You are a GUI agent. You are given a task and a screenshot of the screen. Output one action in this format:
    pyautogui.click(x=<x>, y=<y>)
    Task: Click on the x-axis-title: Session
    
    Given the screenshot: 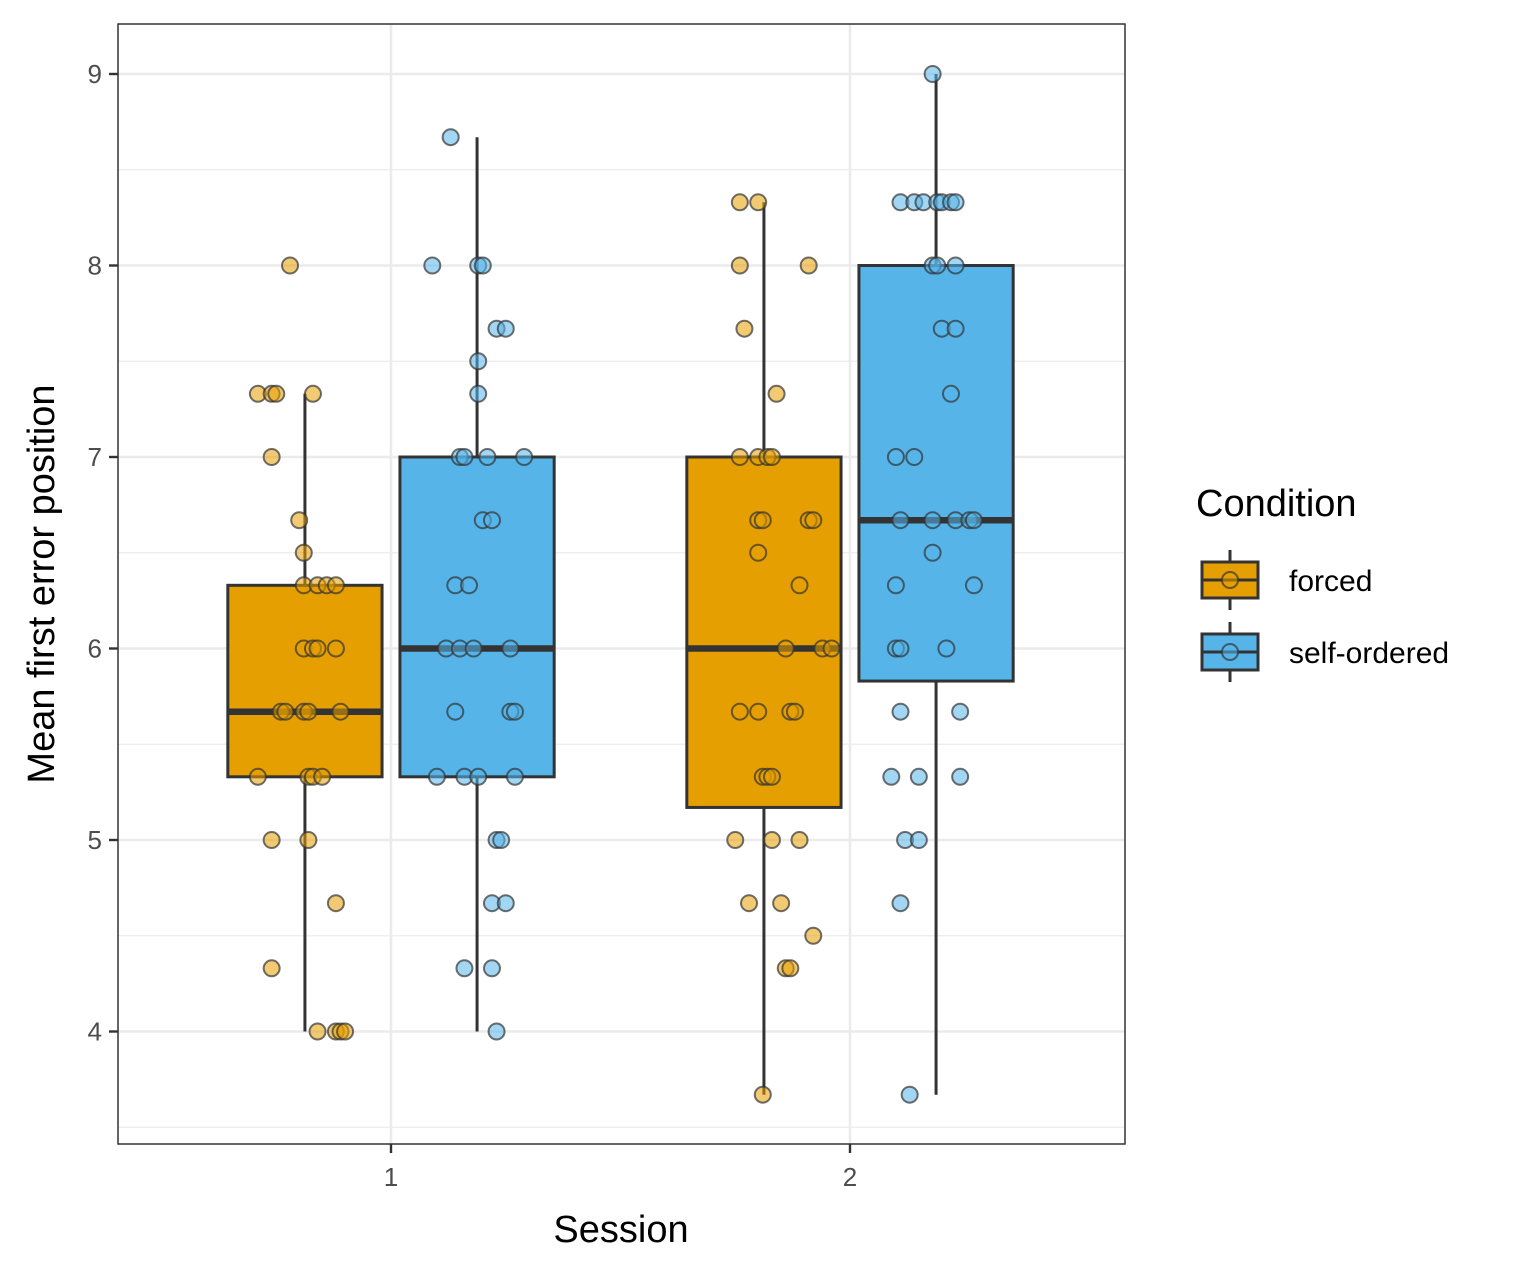 What is the action you would take?
    pyautogui.click(x=620, y=1230)
    